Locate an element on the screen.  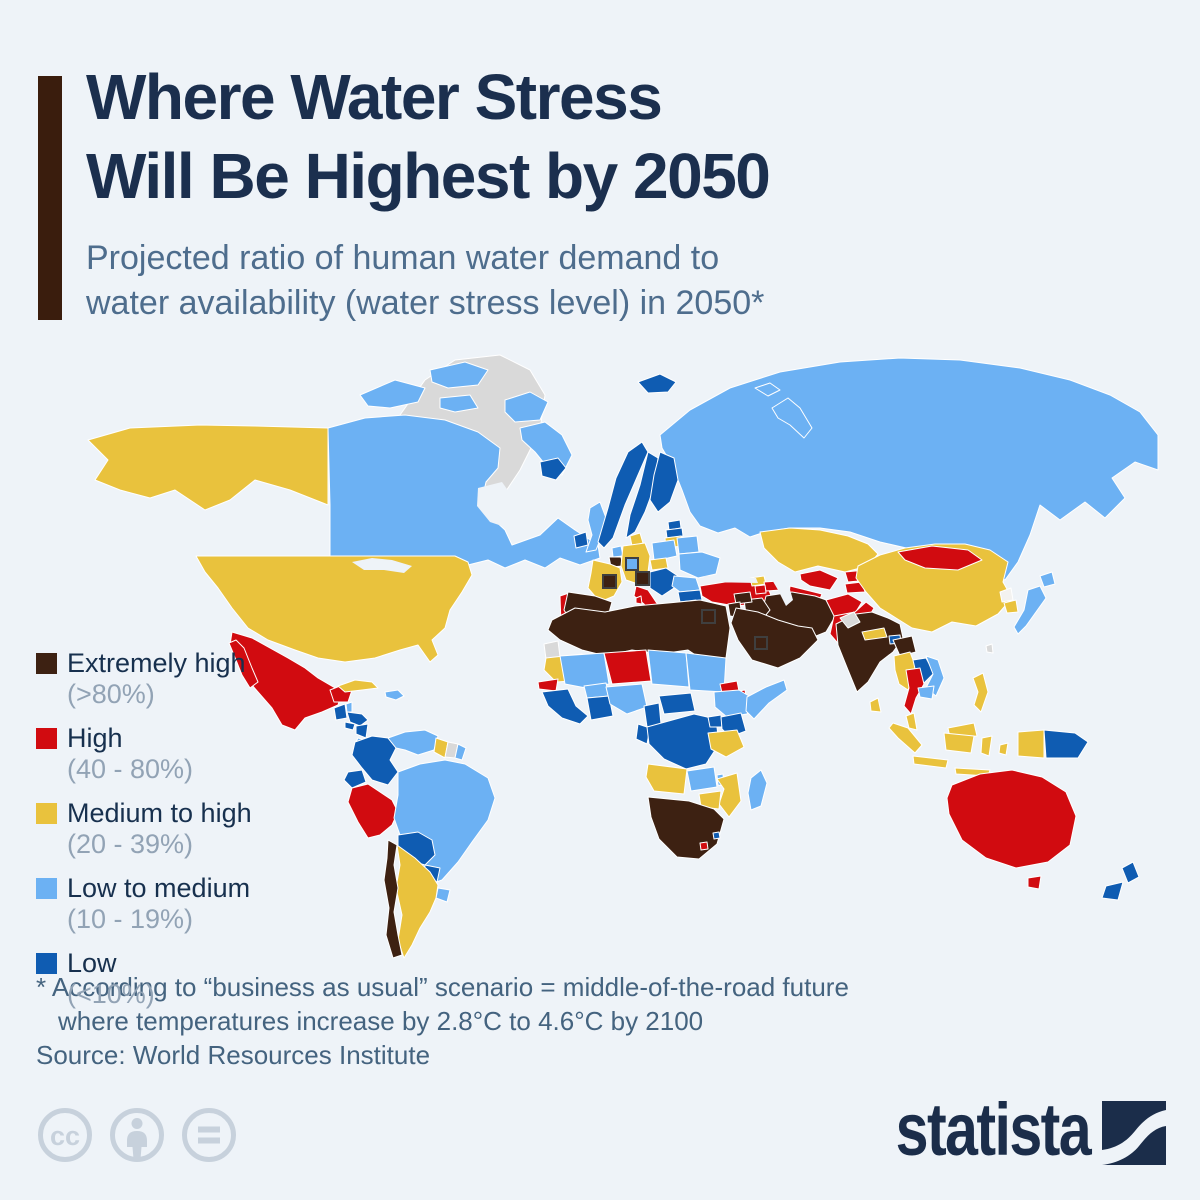
region-cambodia is located at coordinates (926, 692).